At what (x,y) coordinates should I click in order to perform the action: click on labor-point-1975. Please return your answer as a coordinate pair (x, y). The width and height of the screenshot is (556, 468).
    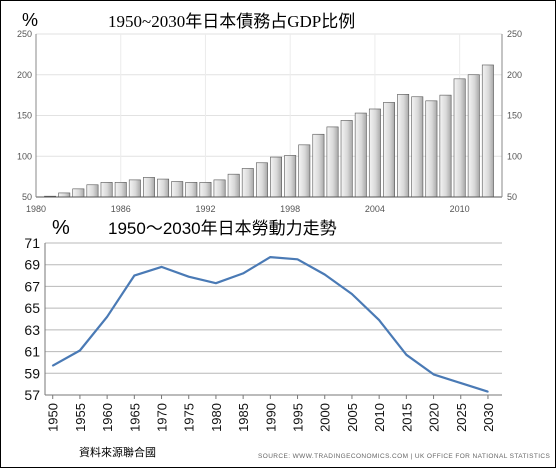
    Looking at the image, I should click on (188, 276).